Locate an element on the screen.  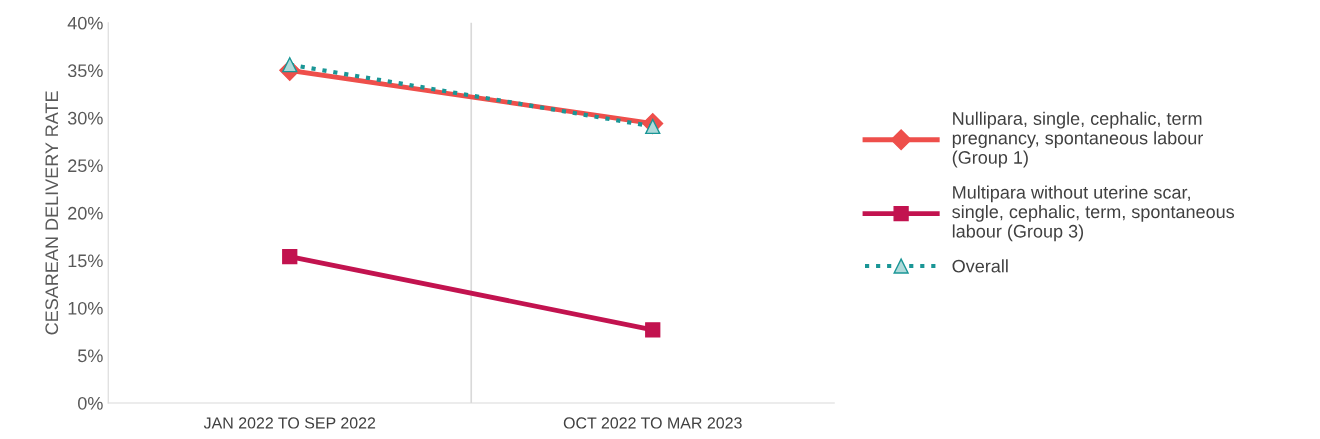
y-tick-label: 5% is located at coordinates (90, 356).